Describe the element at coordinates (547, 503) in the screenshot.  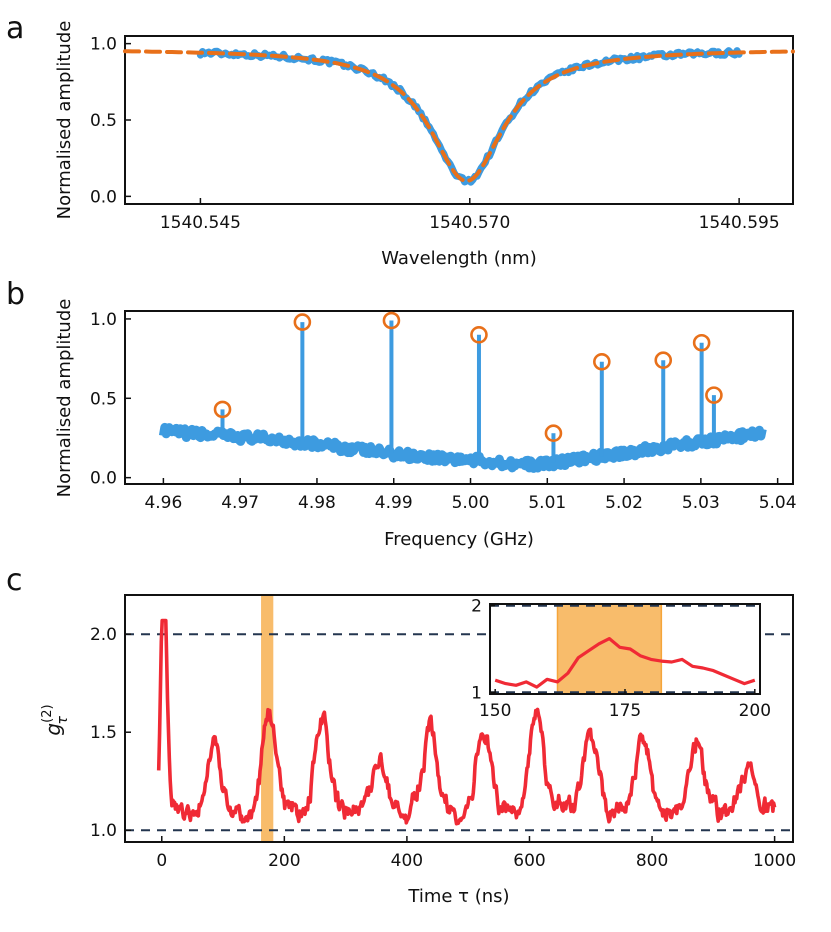
I see `panel-b-xtick-label: 5.01` at that location.